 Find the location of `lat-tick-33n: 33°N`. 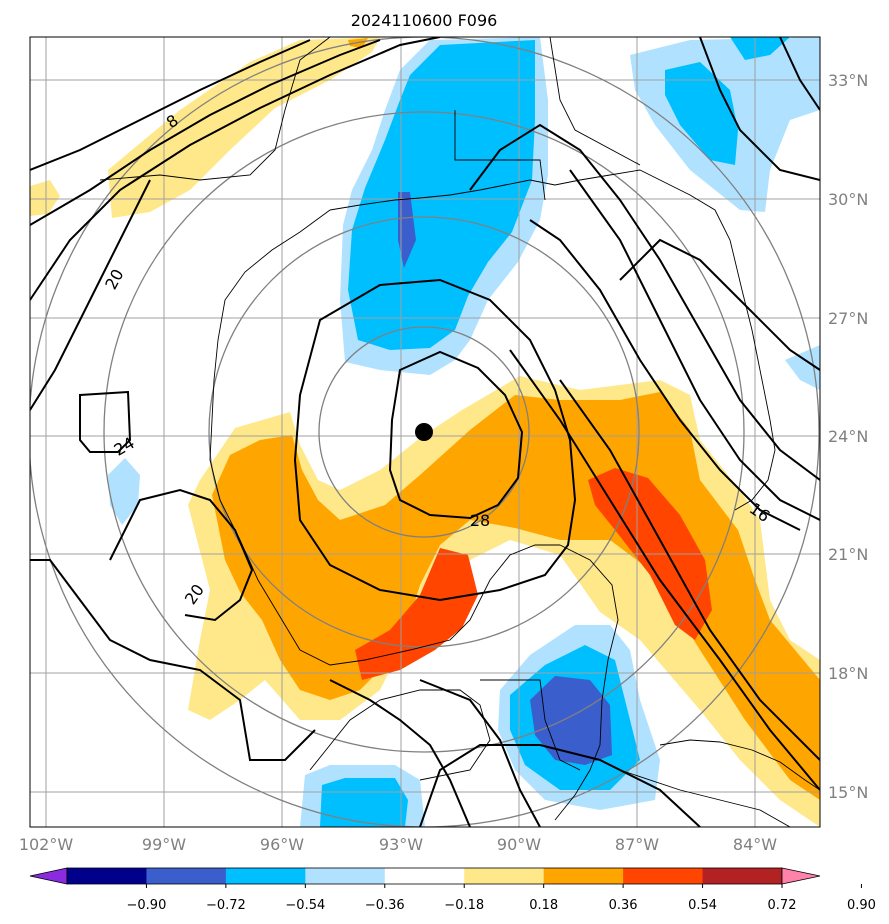

lat-tick-33n: 33°N is located at coordinates (848, 80).